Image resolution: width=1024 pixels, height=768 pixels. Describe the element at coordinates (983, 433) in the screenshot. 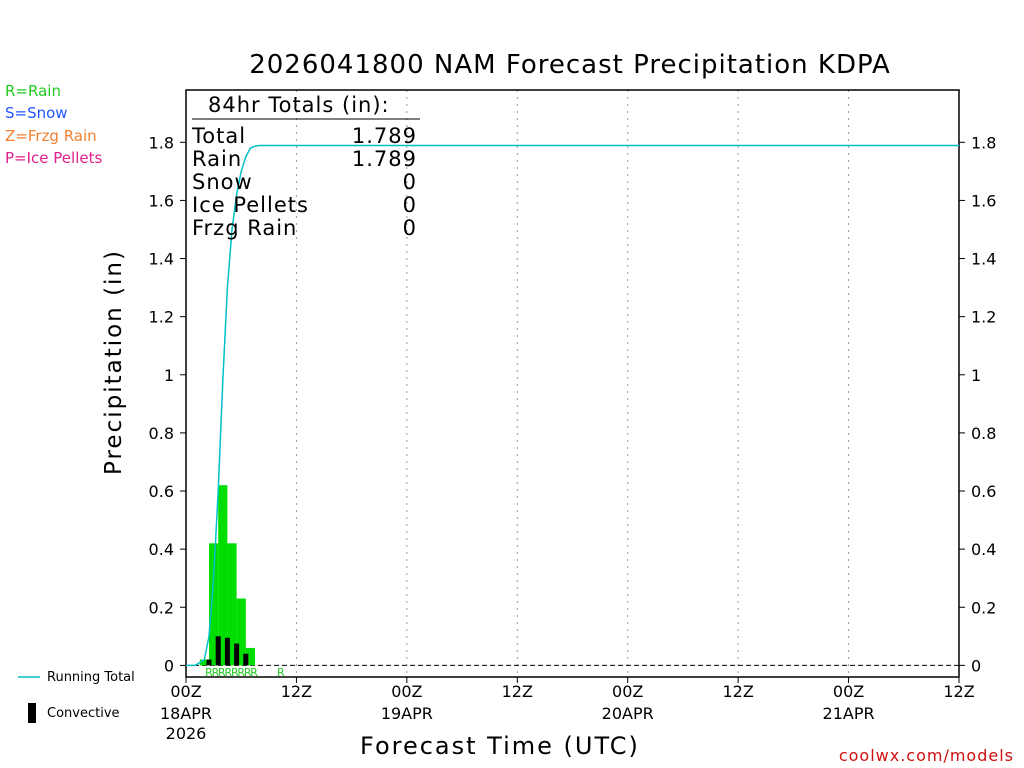

I see `y-tick-label-right: 0.8` at that location.